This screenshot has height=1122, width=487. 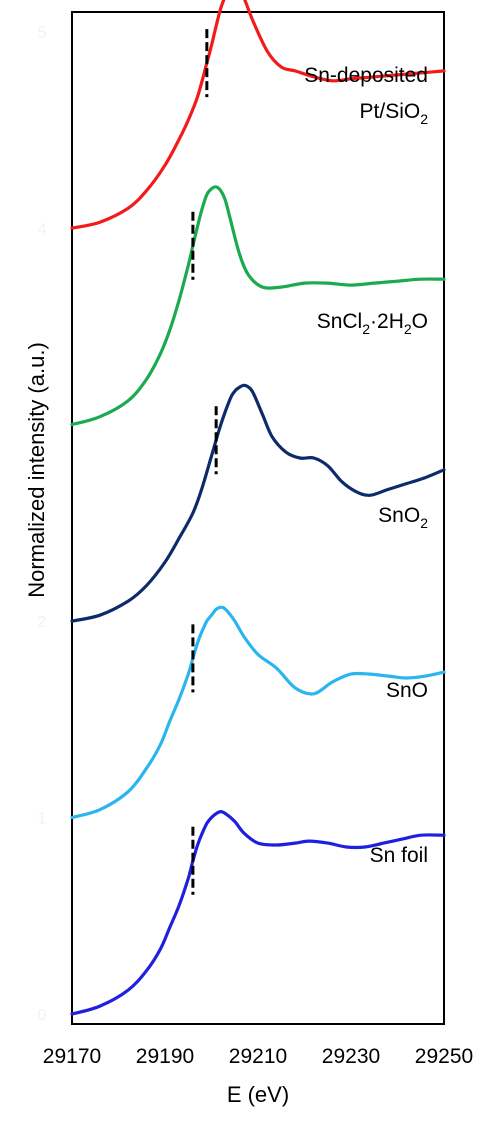 I want to click on edge-markers, so click(x=204, y=462).